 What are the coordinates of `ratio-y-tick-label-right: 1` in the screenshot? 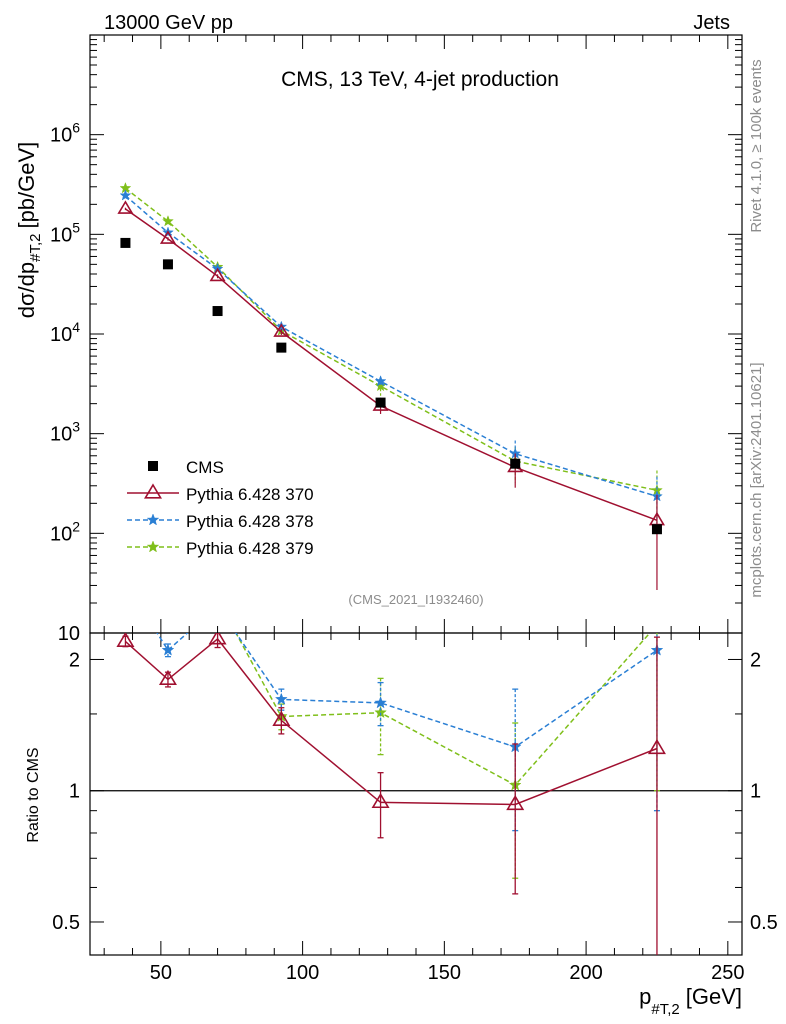 It's located at (755, 792).